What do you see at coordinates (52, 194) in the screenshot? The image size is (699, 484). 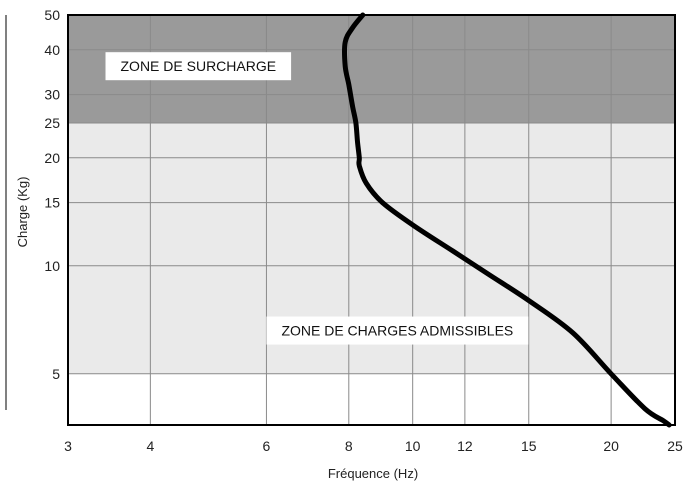 I see `y-tick-labels: 5 10 15 20 25 30 40 50` at bounding box center [52, 194].